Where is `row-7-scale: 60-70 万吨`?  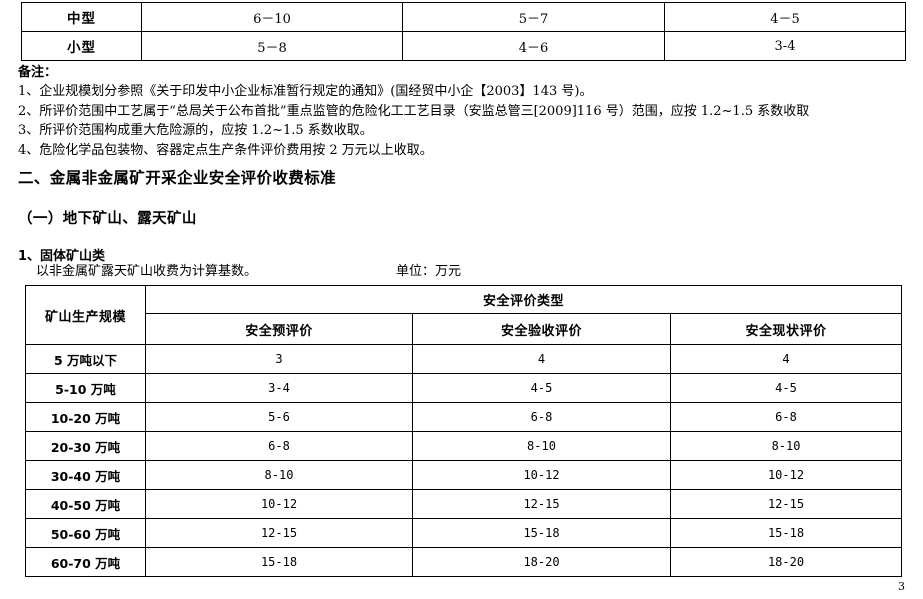 row-7-scale: 60-70 万吨 is located at coordinates (85, 562).